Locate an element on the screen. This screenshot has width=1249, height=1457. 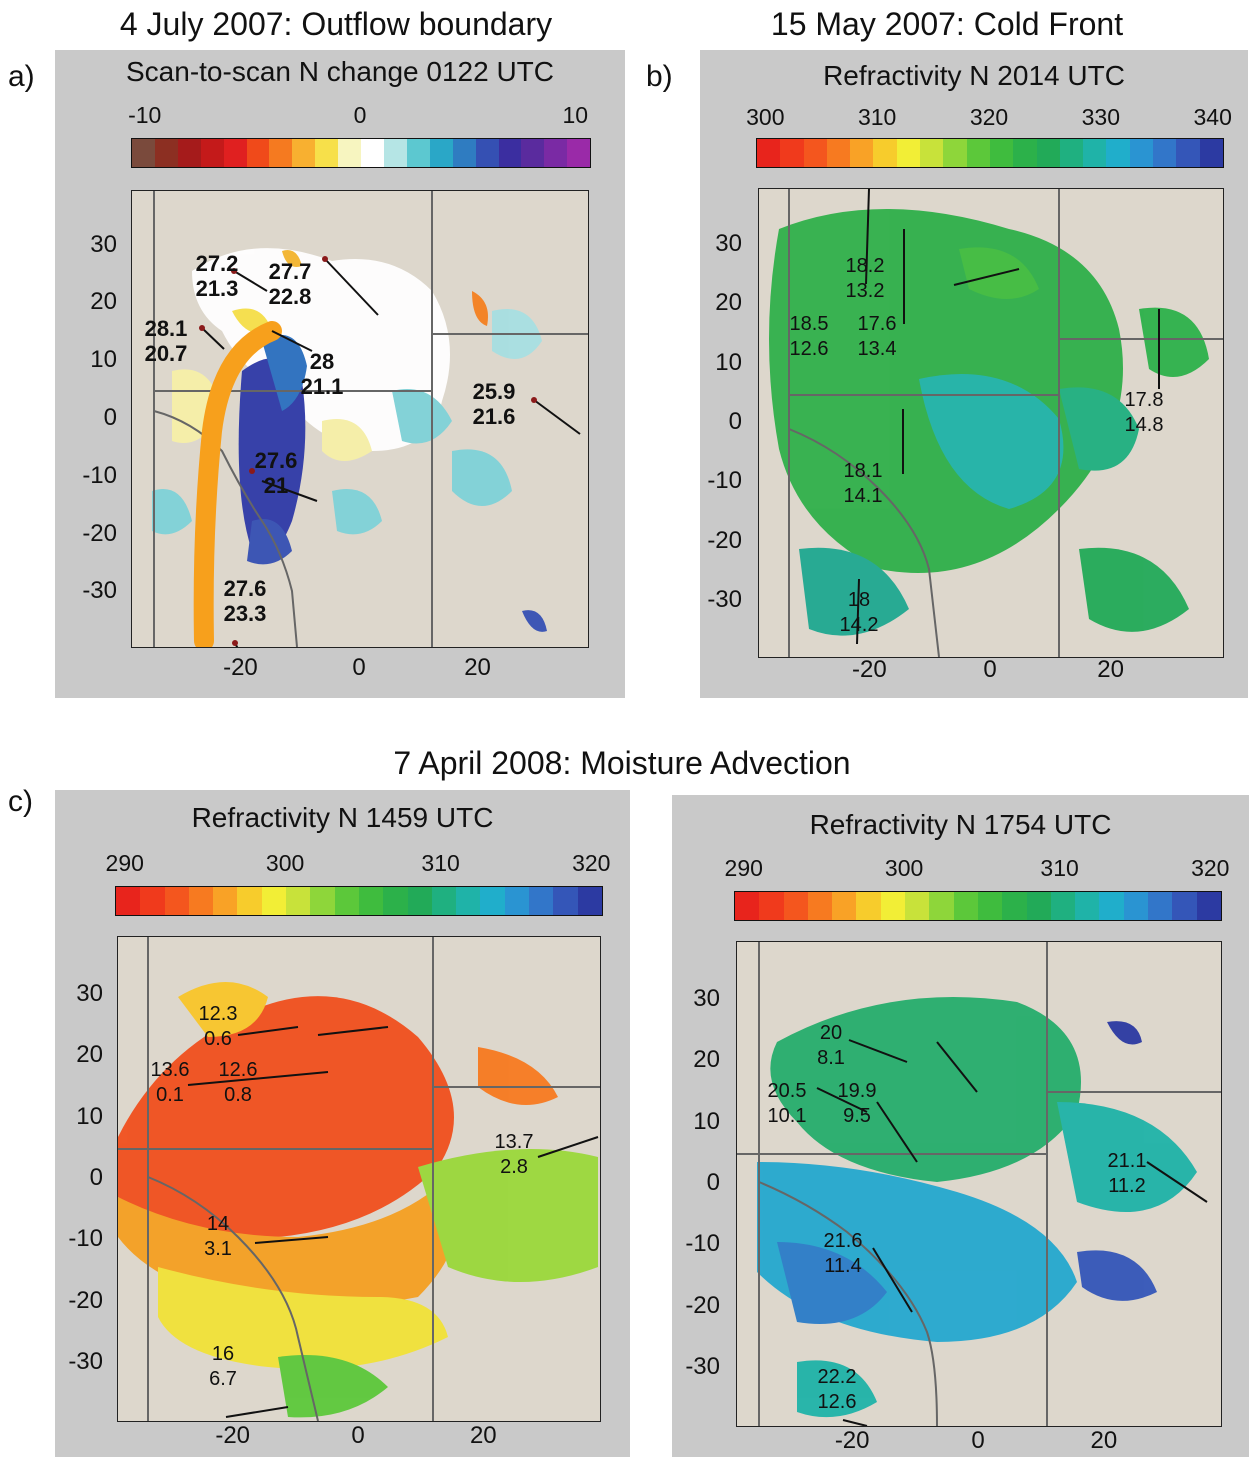
panel-c1-subtitle: Refractivity N 1459 UTC is located at coordinates (342, 817).